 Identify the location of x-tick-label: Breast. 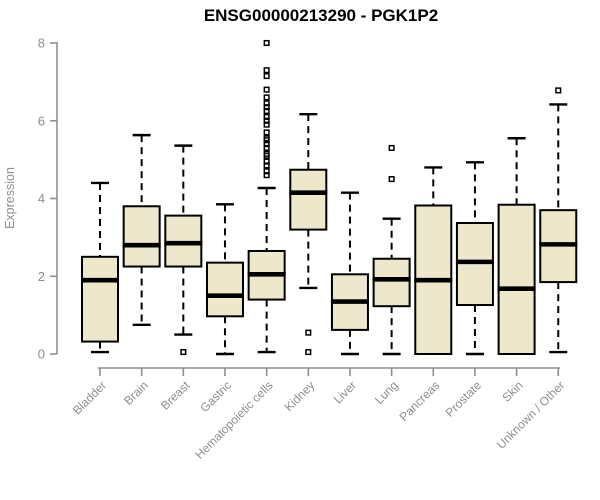
(175, 395).